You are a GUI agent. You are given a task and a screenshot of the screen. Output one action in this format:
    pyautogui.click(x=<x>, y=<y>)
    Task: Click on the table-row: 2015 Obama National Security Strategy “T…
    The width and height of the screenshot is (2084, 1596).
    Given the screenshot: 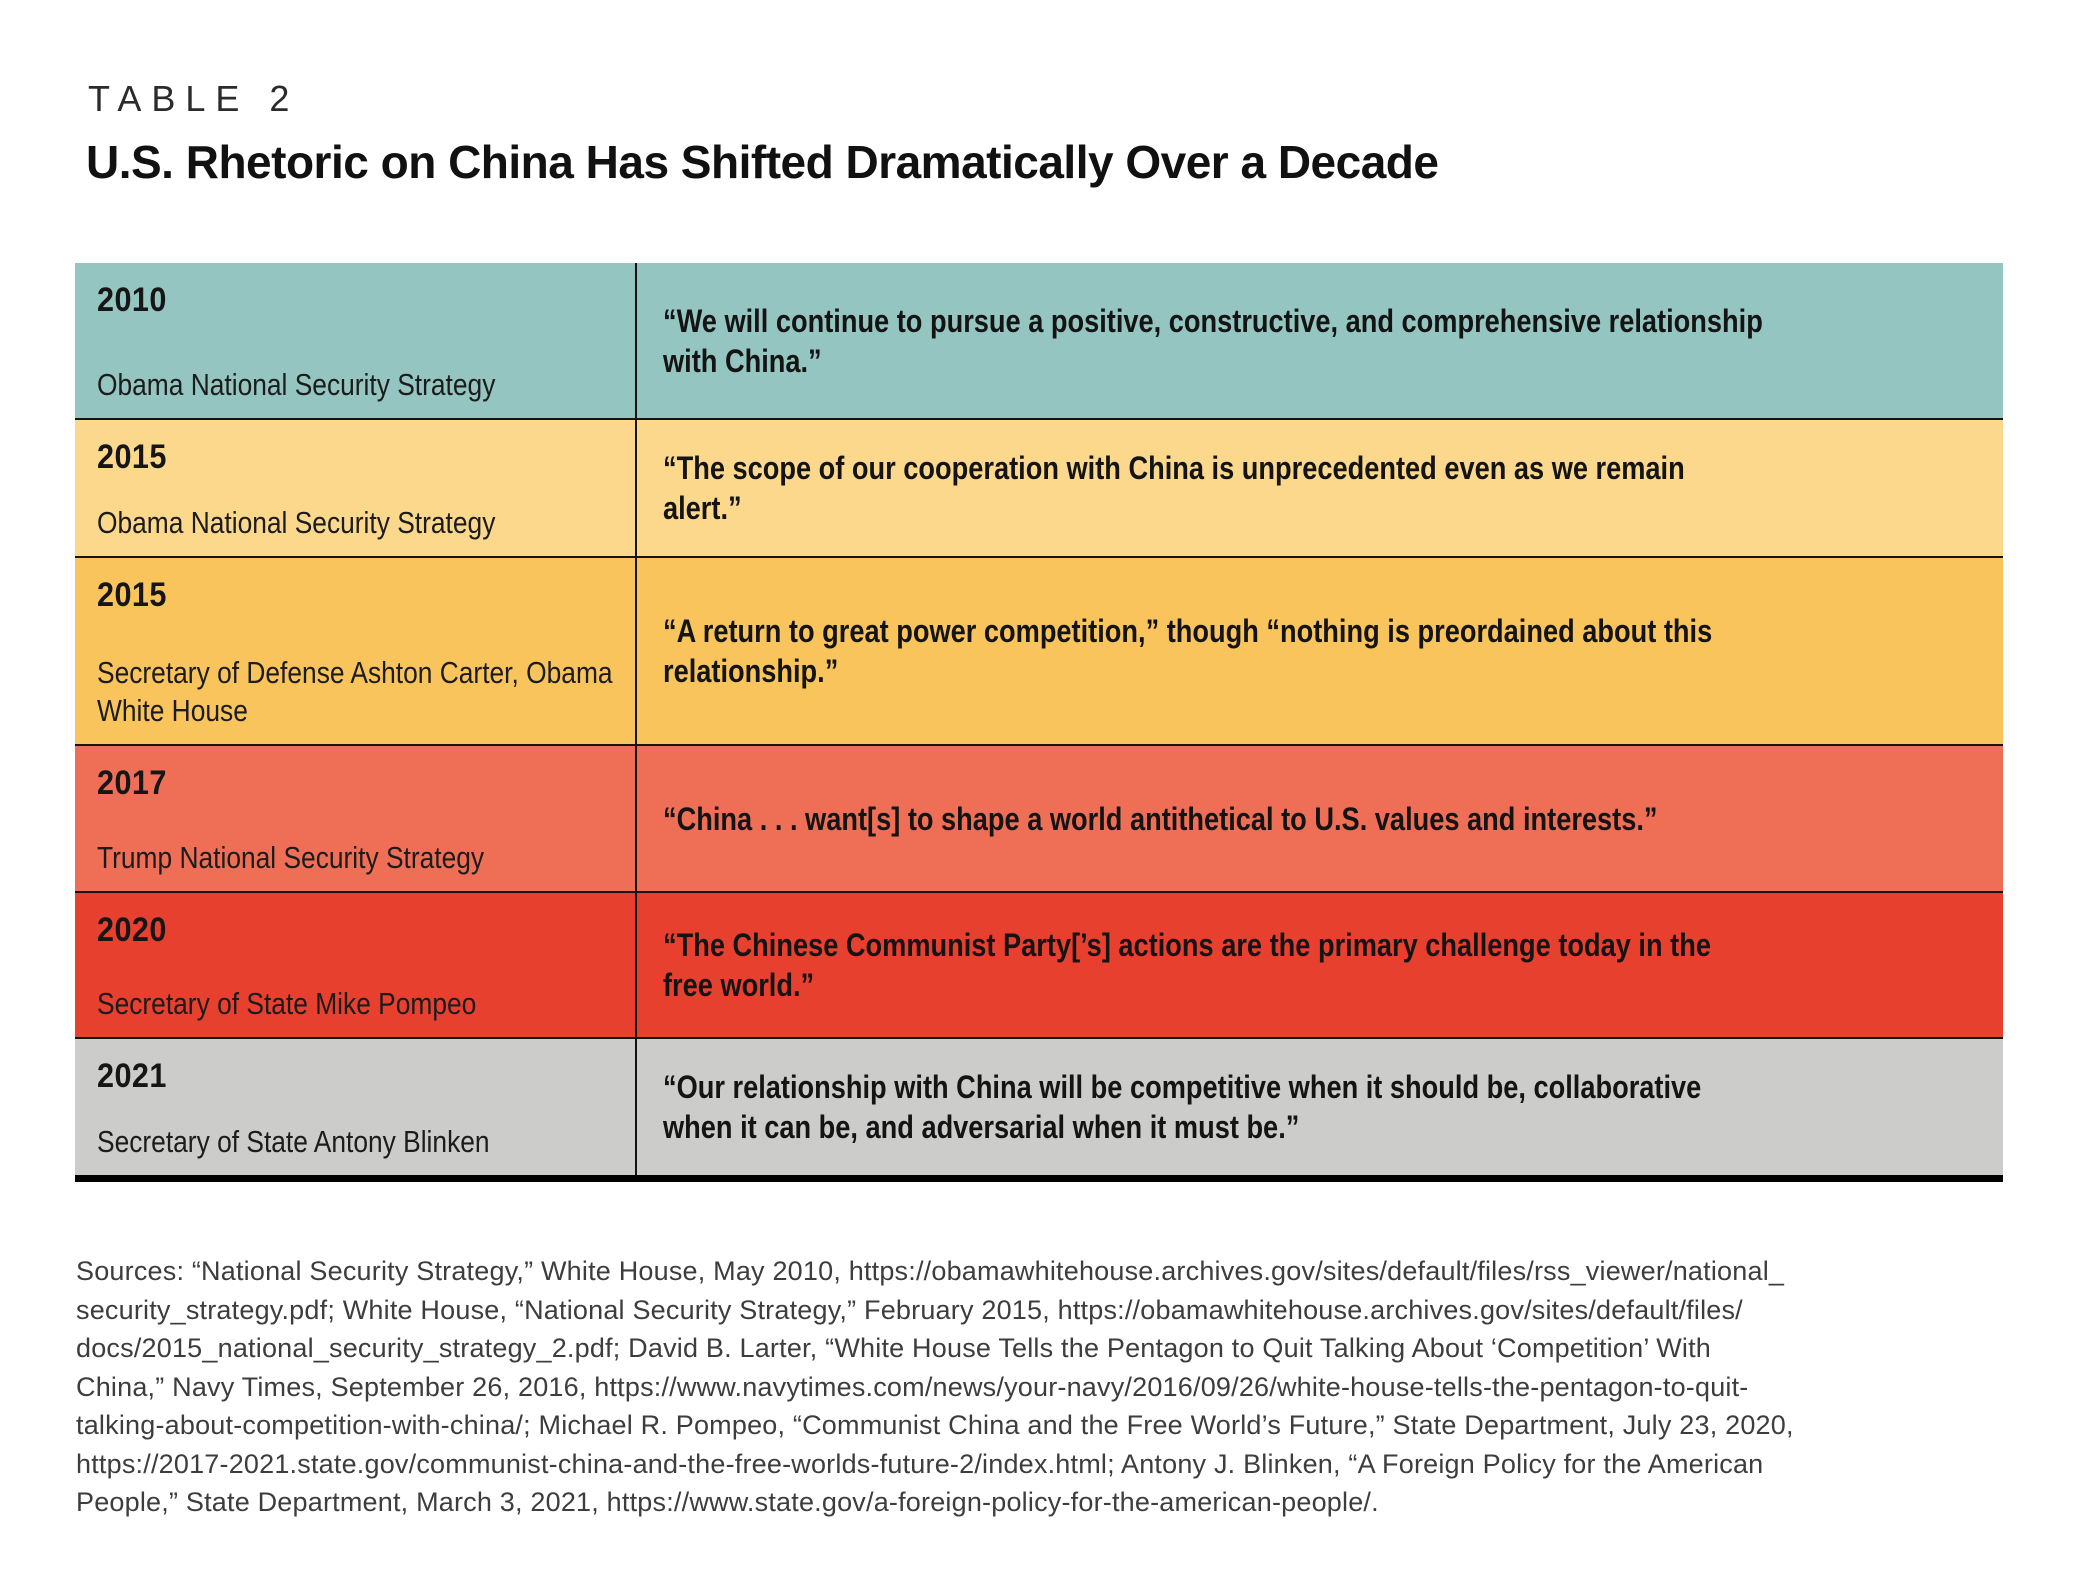 What is the action you would take?
    pyautogui.click(x=1039, y=489)
    